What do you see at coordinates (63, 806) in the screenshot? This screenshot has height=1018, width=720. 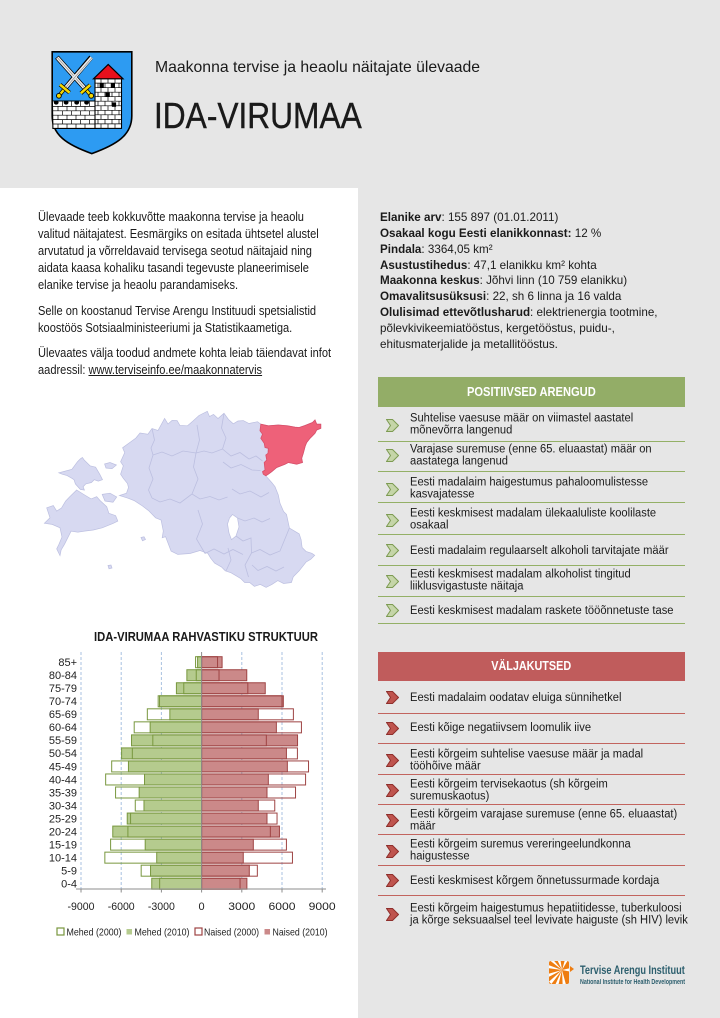 I see `svg-text: 30-34` at bounding box center [63, 806].